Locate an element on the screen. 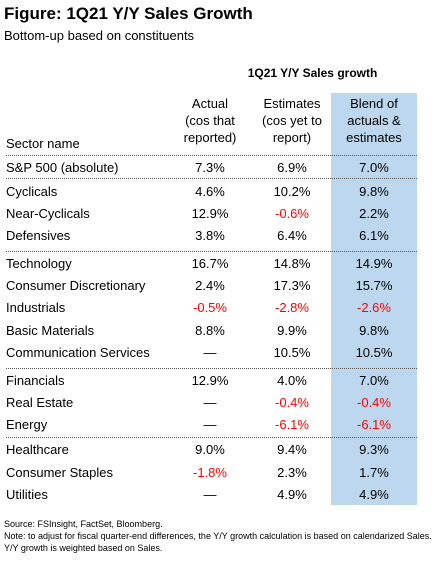  col-header-blend: Blend of actuals & estimates is located at coordinates (374, 120).